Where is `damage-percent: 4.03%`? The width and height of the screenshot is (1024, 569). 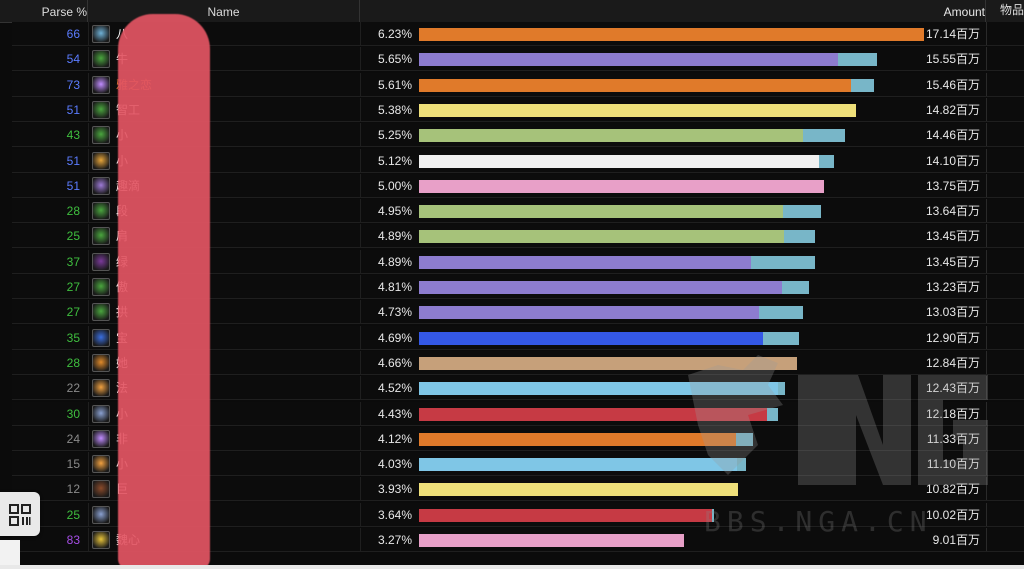
damage-percent: 4.03% is located at coordinates (394, 464).